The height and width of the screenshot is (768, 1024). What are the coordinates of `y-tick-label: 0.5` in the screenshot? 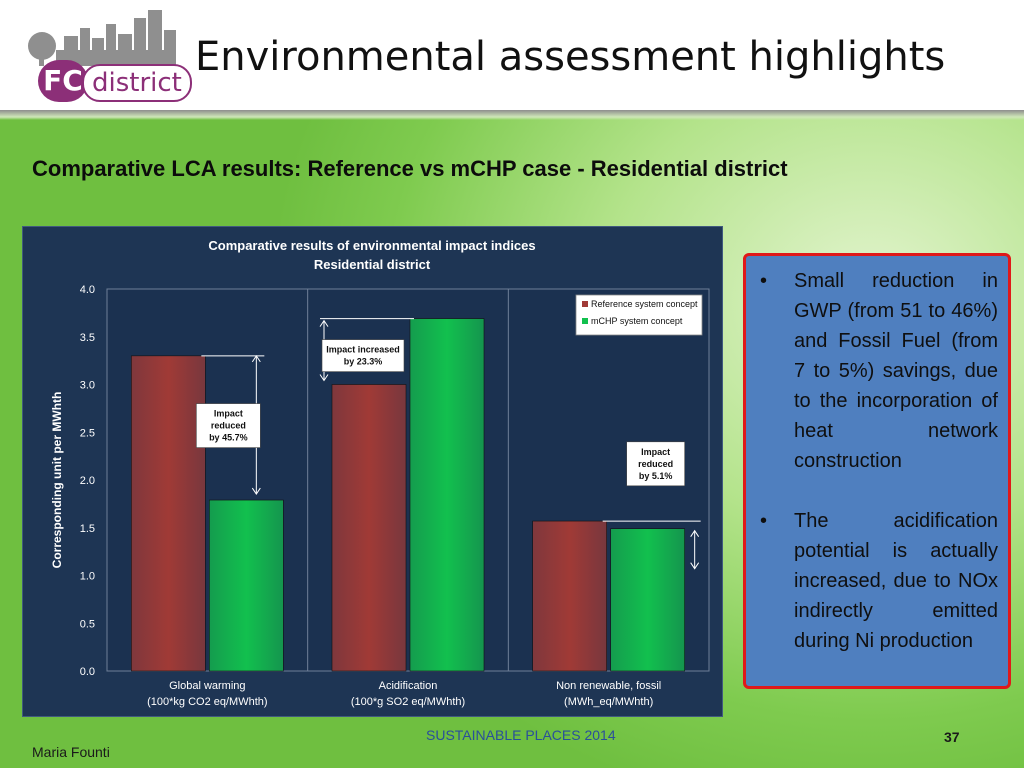 It's located at (87, 624).